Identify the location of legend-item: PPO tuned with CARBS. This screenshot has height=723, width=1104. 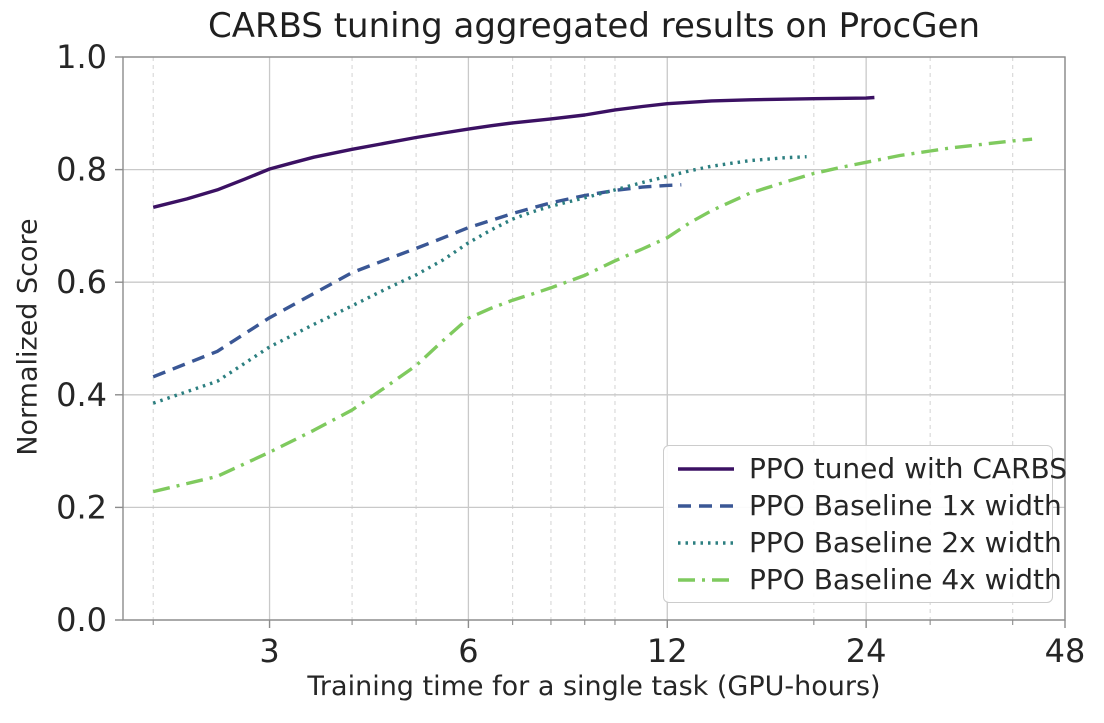
(865, 468).